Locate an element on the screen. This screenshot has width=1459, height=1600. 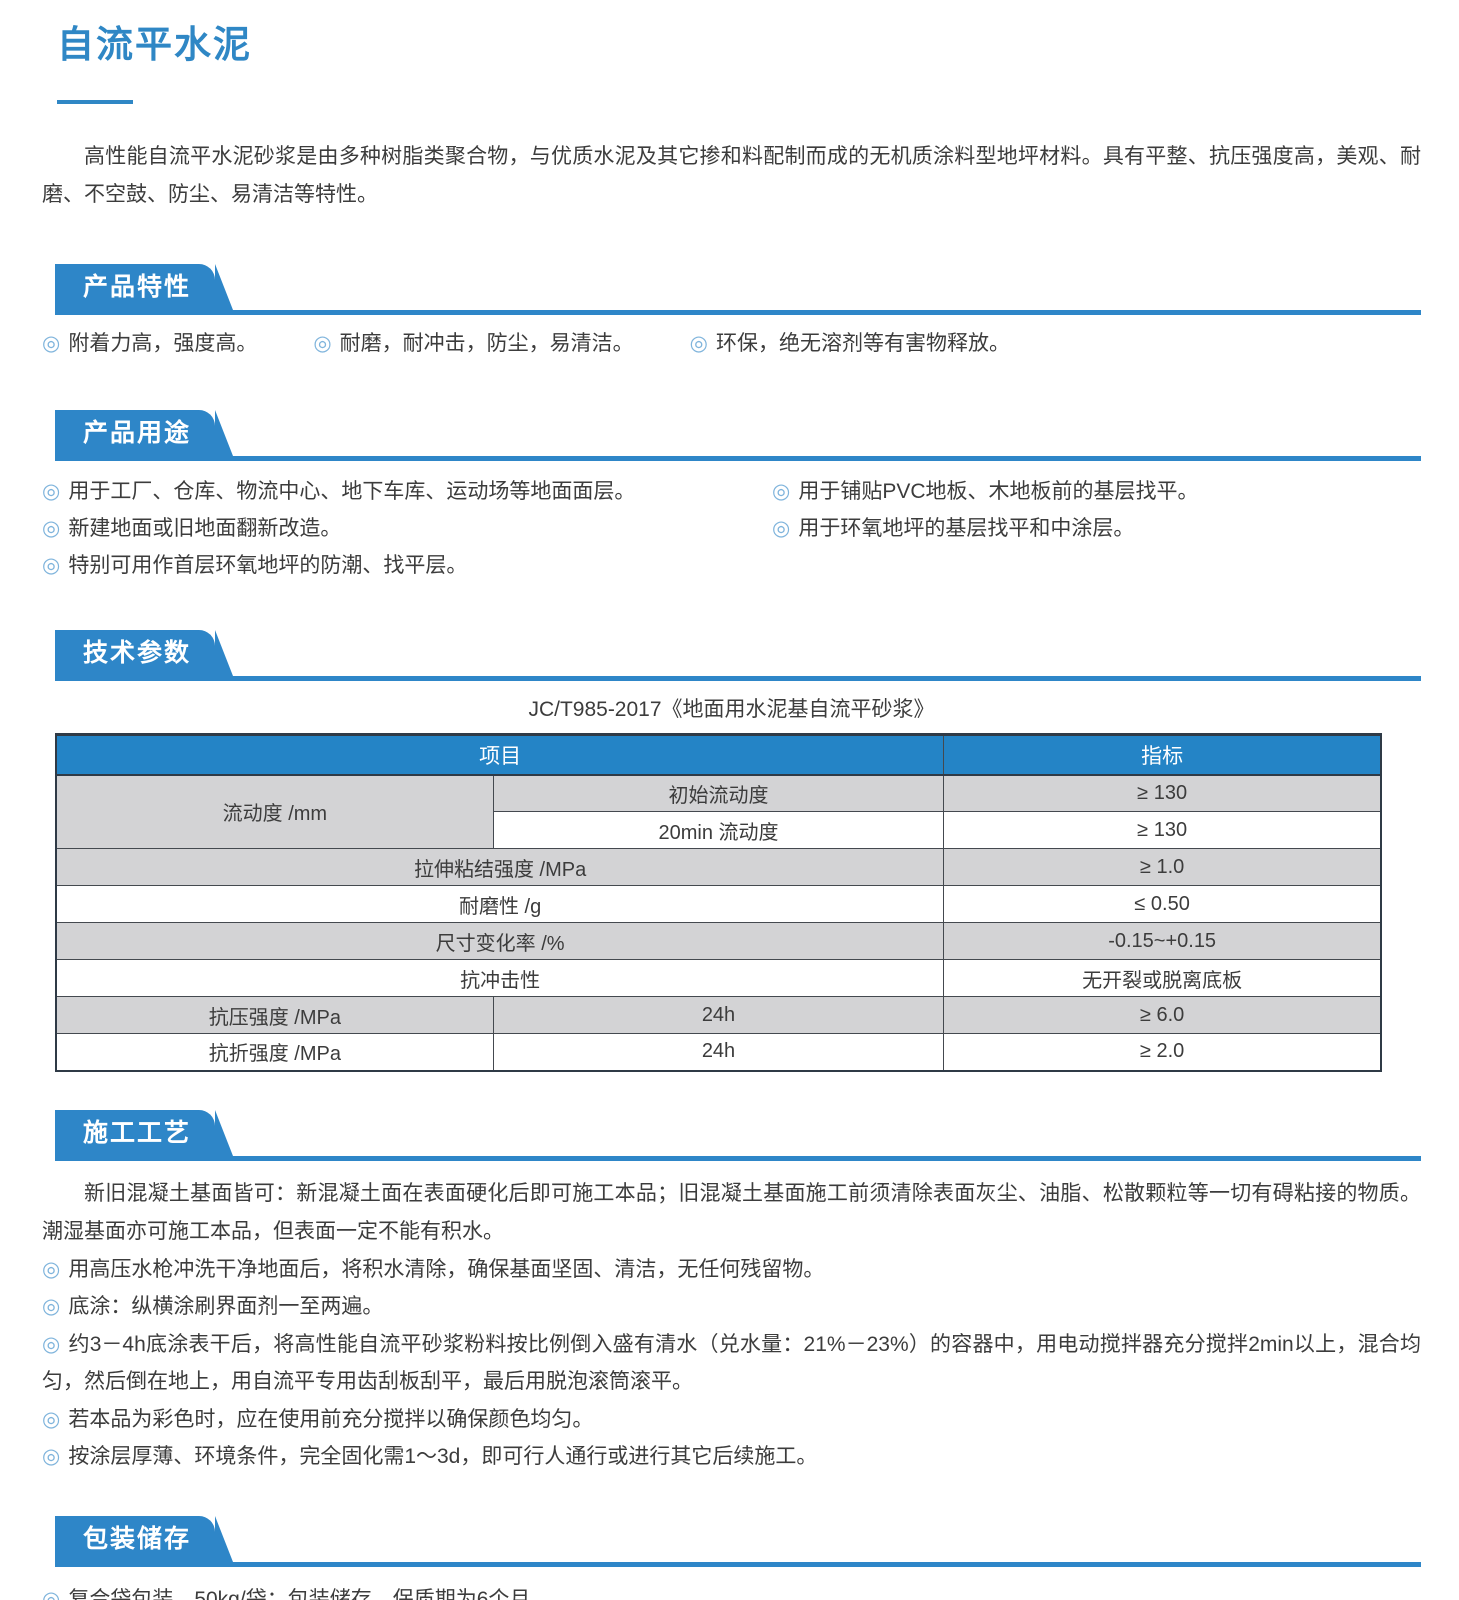
table-cell: 拉伸粘结强度 /MPa is located at coordinates (500, 867).